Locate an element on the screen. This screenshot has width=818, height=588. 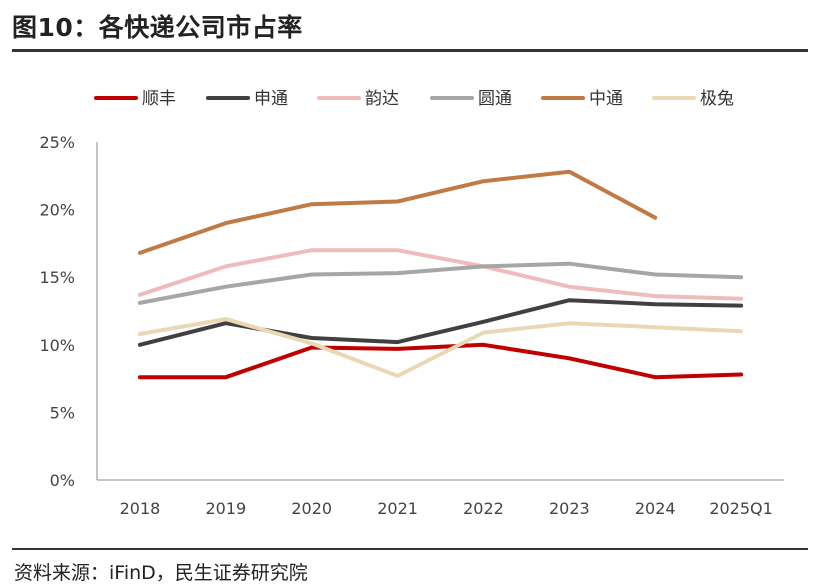
y-tick-label: 20% is located at coordinates (57, 210).